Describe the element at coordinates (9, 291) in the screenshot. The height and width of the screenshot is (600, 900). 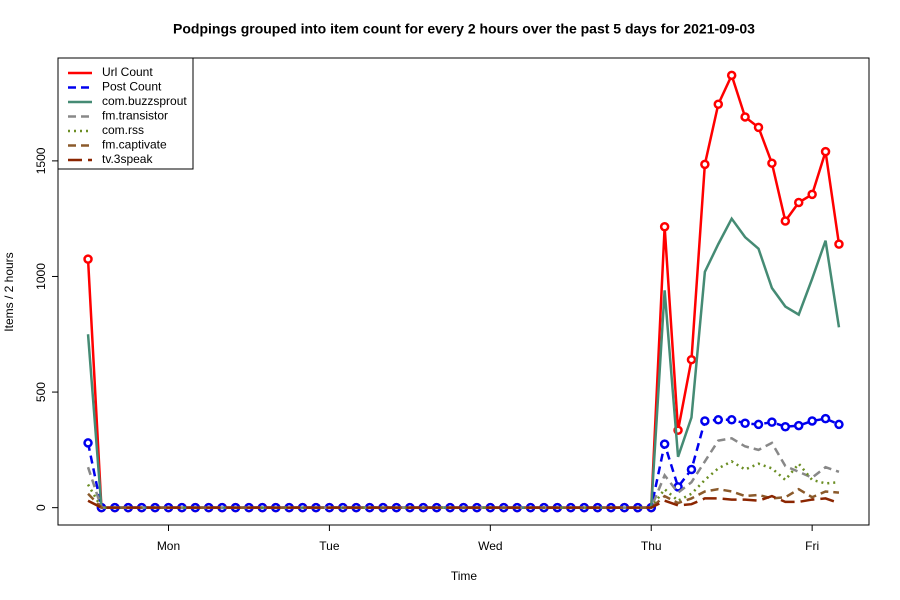
I see `y-axis-label: Items / 2 hours` at that location.